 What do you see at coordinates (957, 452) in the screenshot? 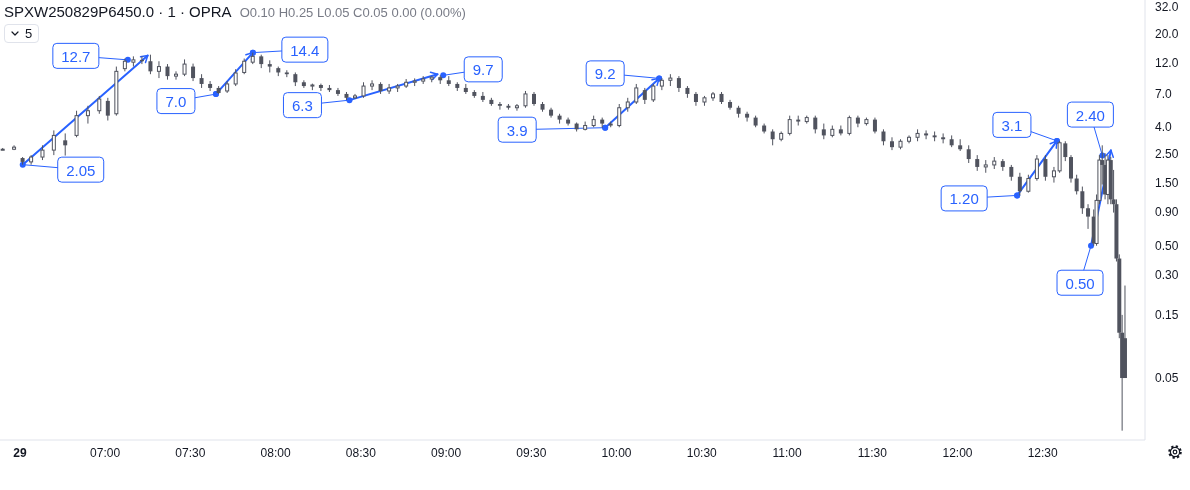
I see `x-tick-label: 12:00` at bounding box center [957, 452].